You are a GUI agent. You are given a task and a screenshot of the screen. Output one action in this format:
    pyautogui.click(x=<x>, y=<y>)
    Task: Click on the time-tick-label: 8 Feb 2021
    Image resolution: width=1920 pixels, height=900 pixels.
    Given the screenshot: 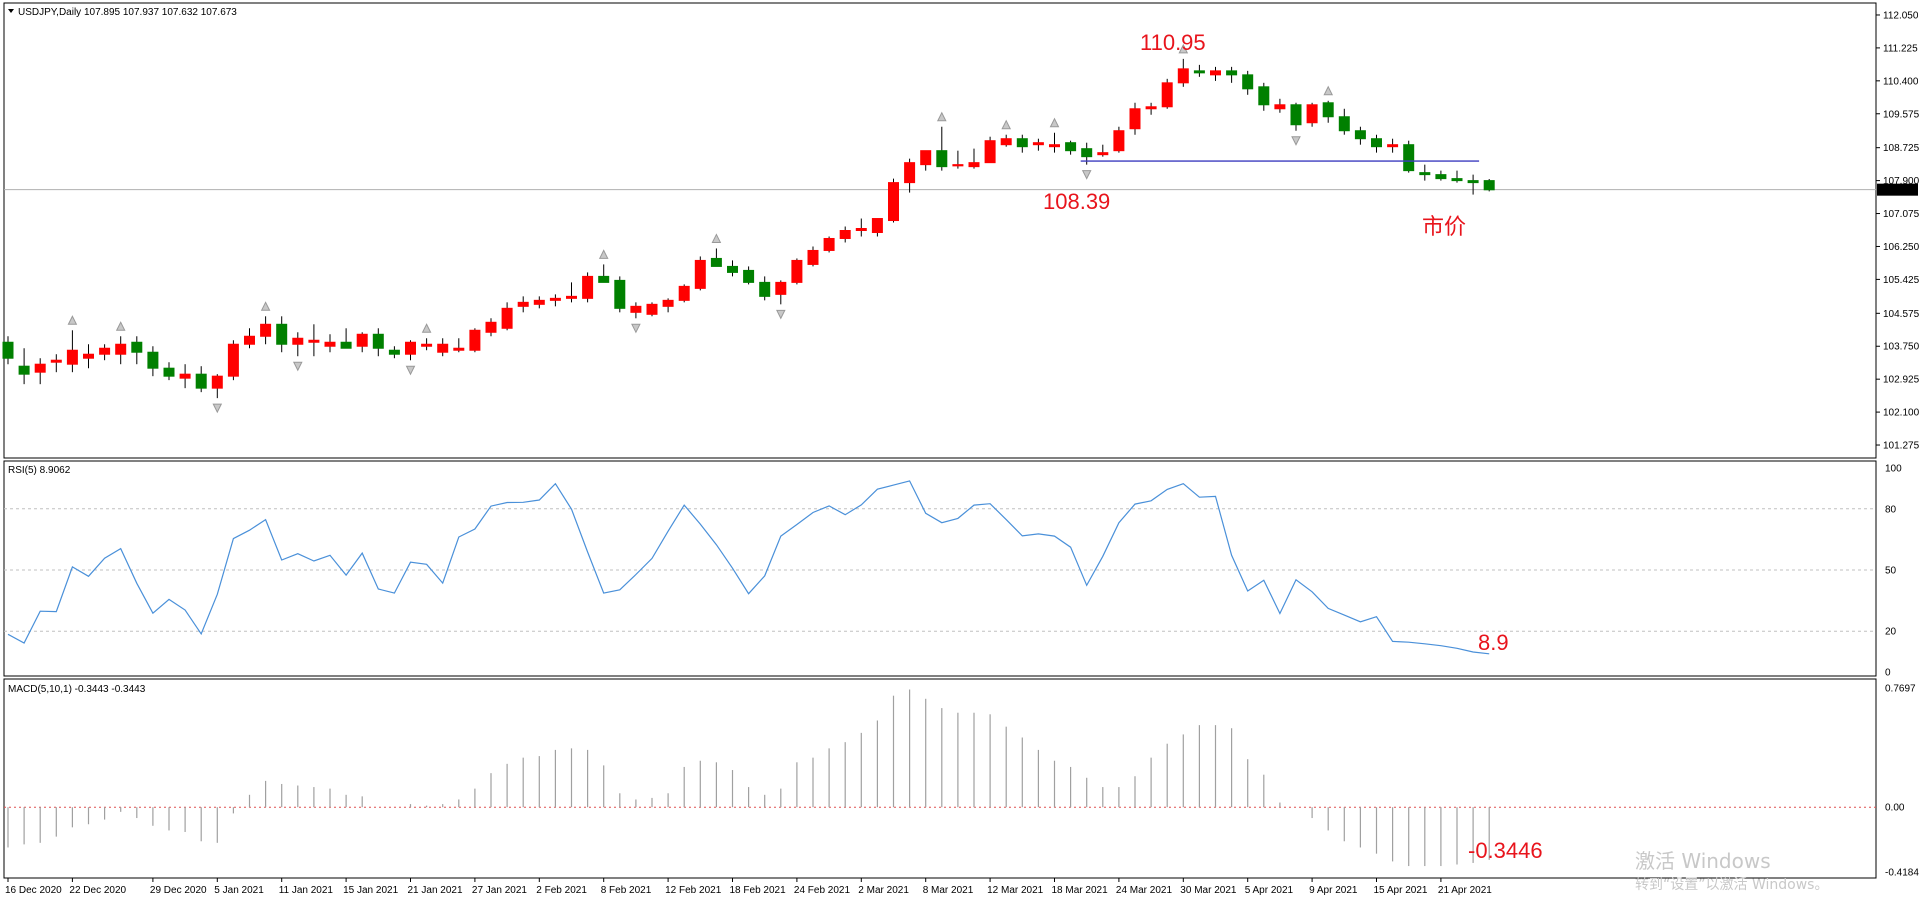 What is the action you would take?
    pyautogui.click(x=626, y=890)
    